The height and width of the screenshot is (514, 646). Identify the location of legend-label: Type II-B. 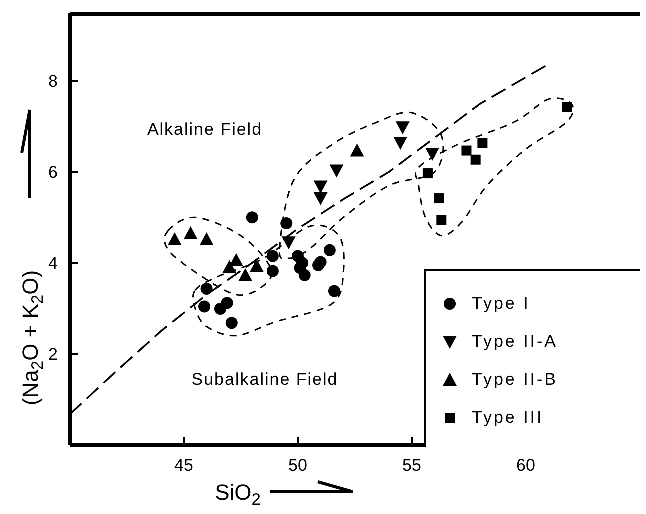
(515, 380).